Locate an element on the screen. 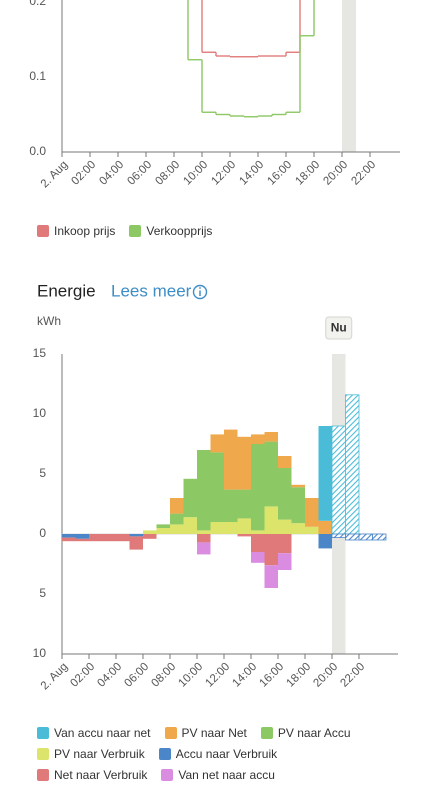 This screenshot has height=800, width=422. legend-label: Accu naar Verbruik is located at coordinates (226, 754).